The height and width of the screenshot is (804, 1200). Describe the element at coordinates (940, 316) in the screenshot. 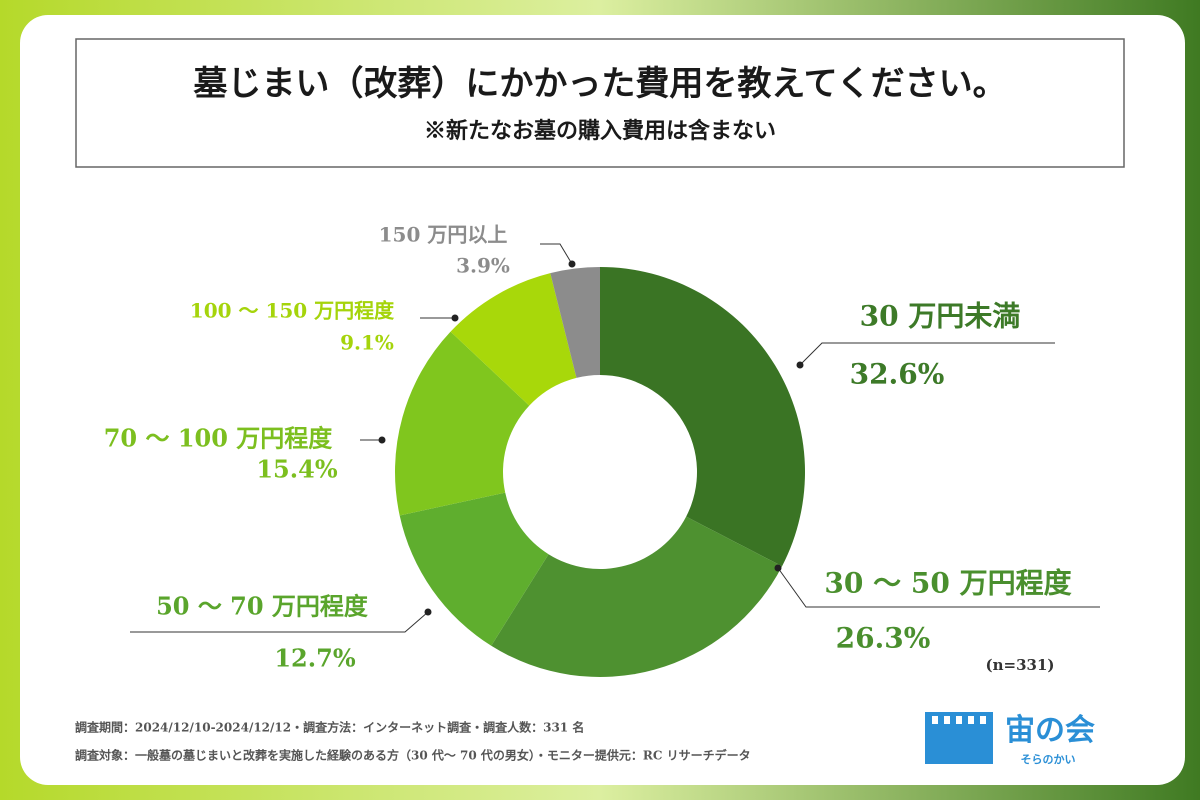

I see `slice-label: 30 万円未満` at that location.